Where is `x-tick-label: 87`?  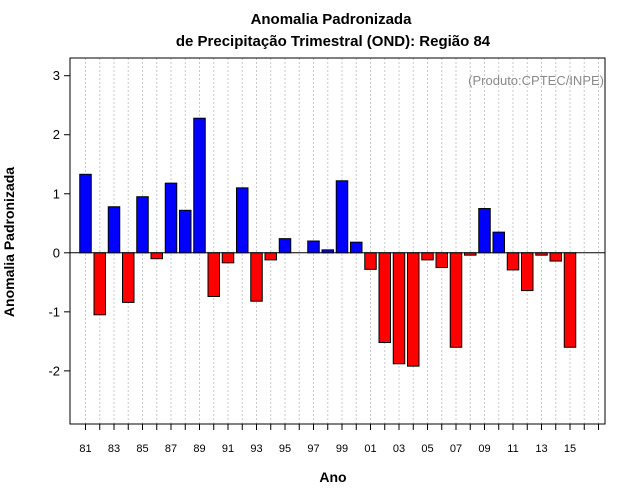 x-tick-label: 87 is located at coordinates (171, 449).